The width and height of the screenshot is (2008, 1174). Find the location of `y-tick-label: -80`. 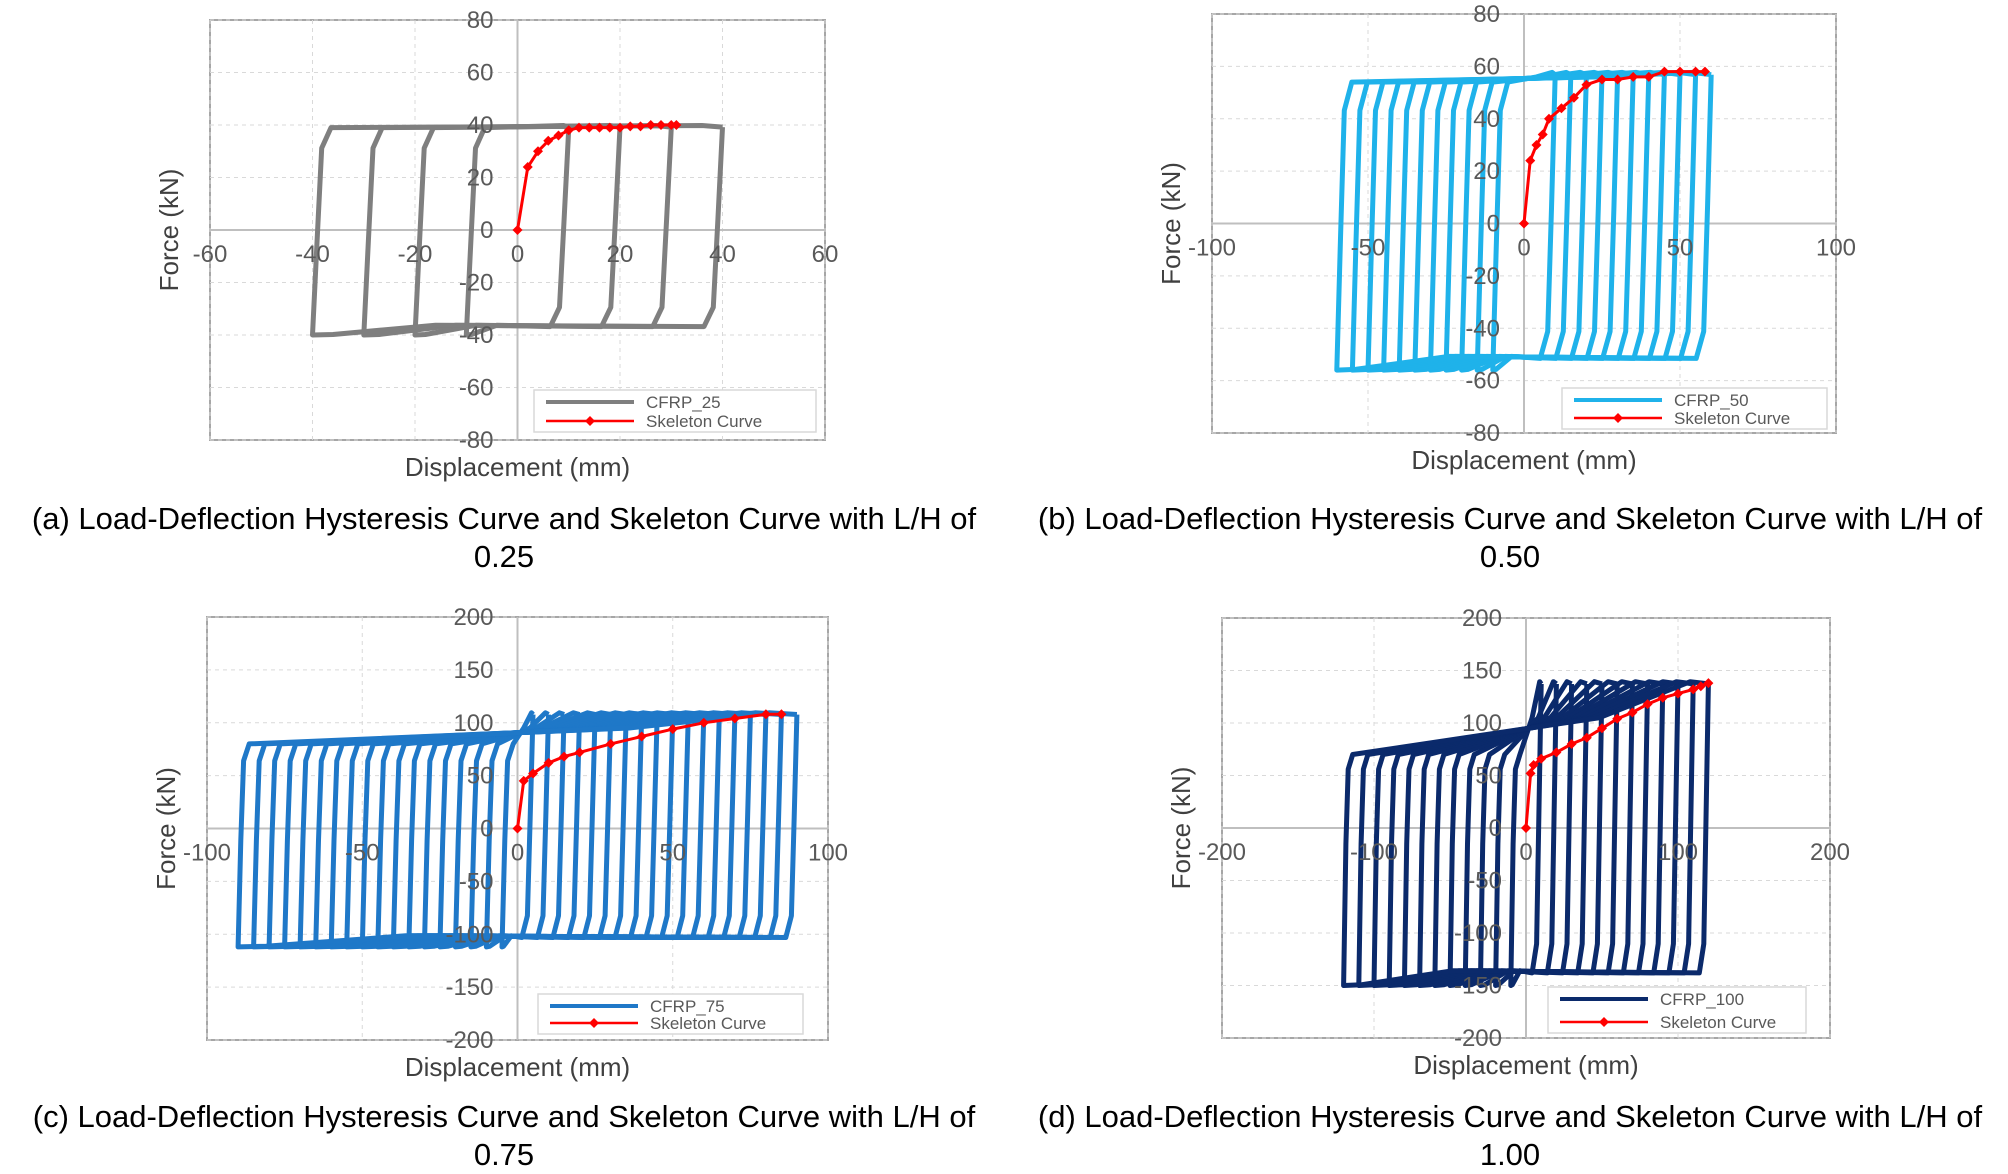

y-tick-label: -80 is located at coordinates (1482, 433).